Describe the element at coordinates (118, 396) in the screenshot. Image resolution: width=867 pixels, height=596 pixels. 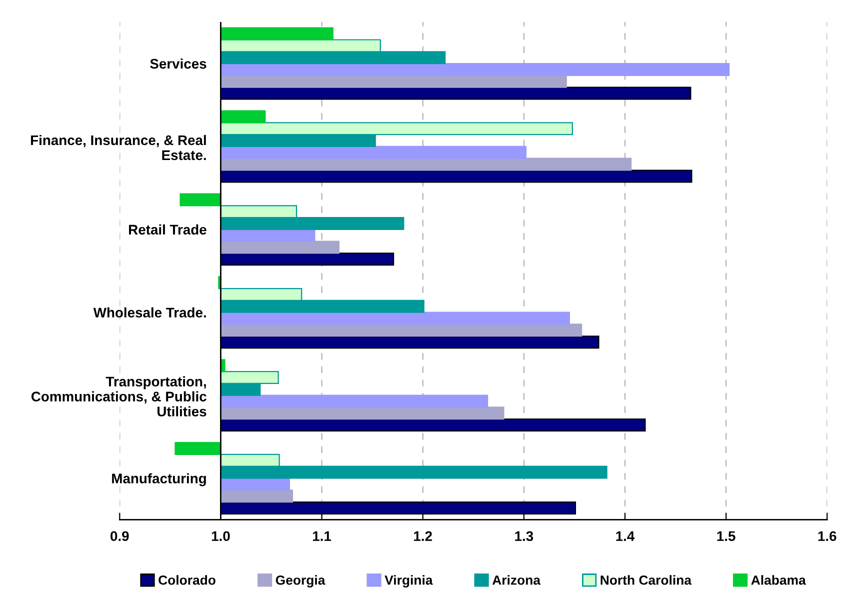
I see `y-tick-label: Transportation, Communications, & Public Utilities` at that location.